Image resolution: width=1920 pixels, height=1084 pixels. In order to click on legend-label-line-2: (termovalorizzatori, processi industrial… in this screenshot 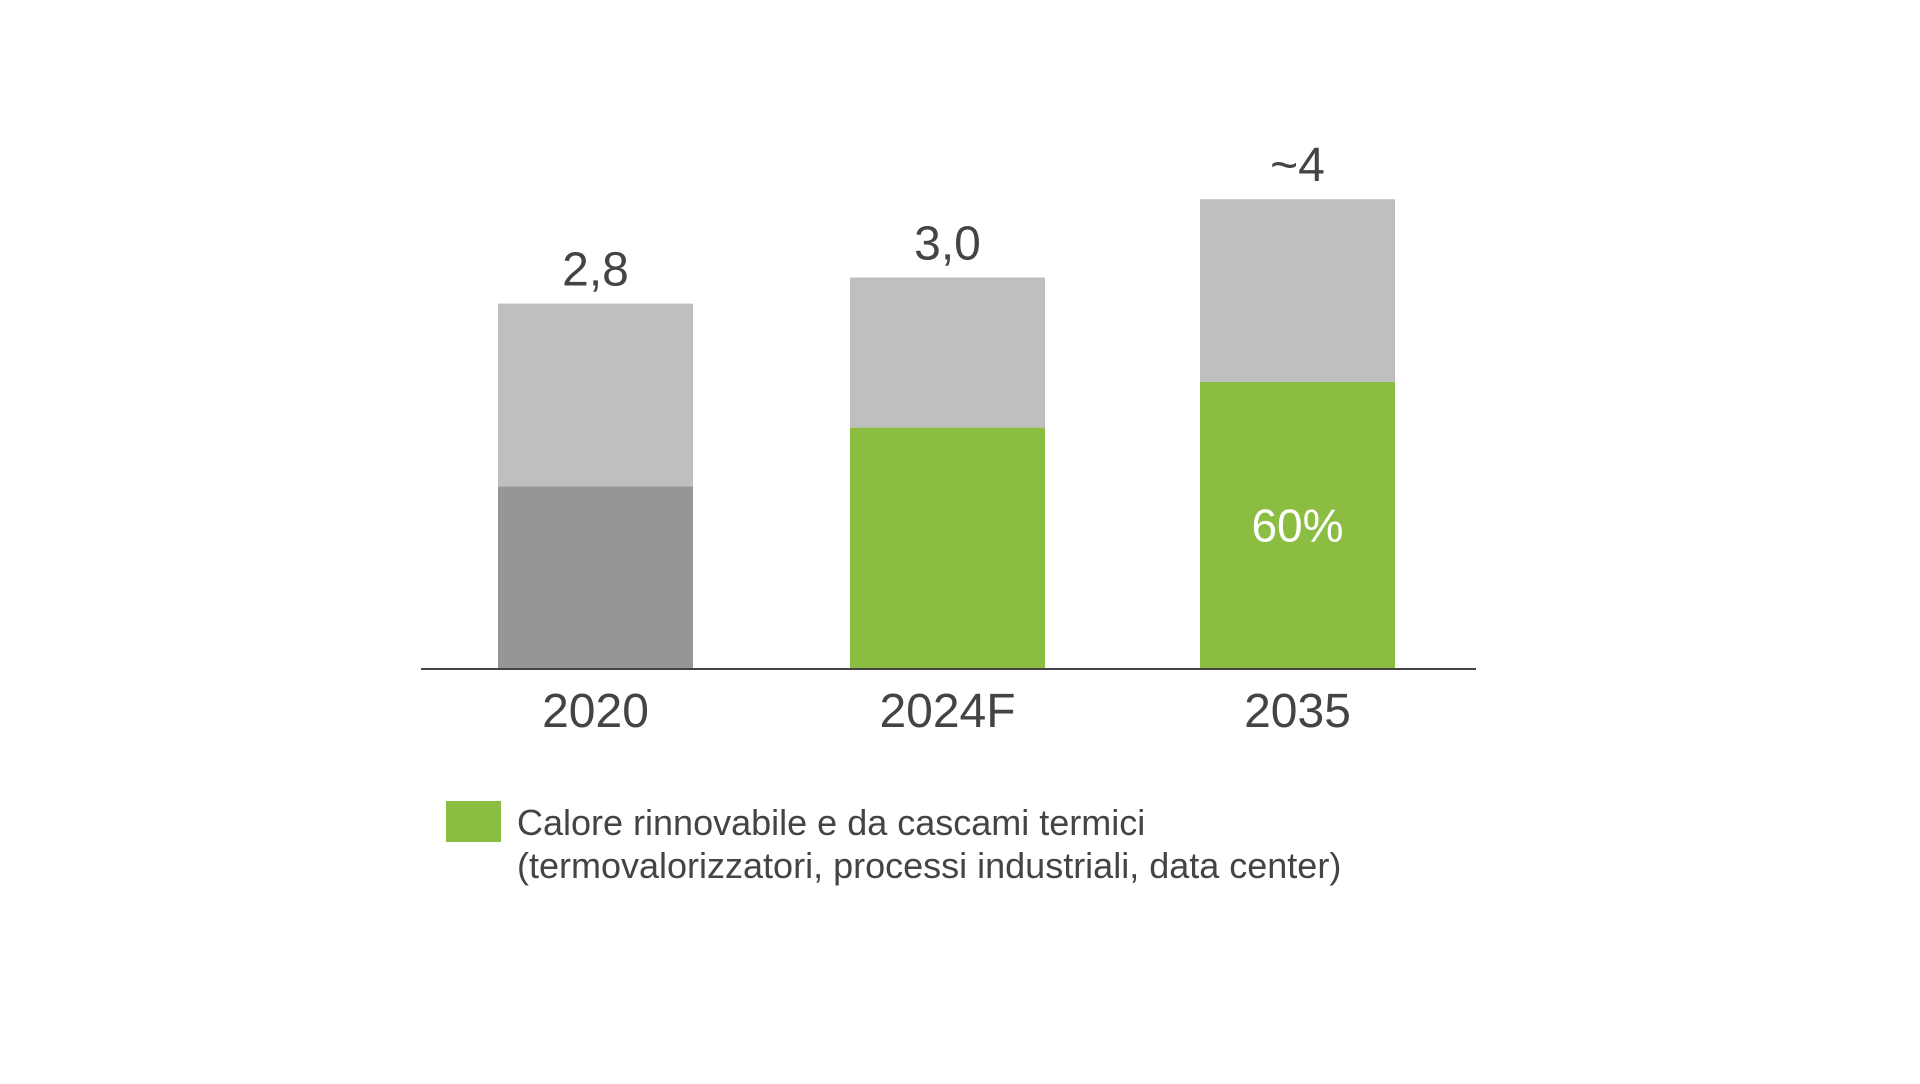, I will do `click(929, 865)`.